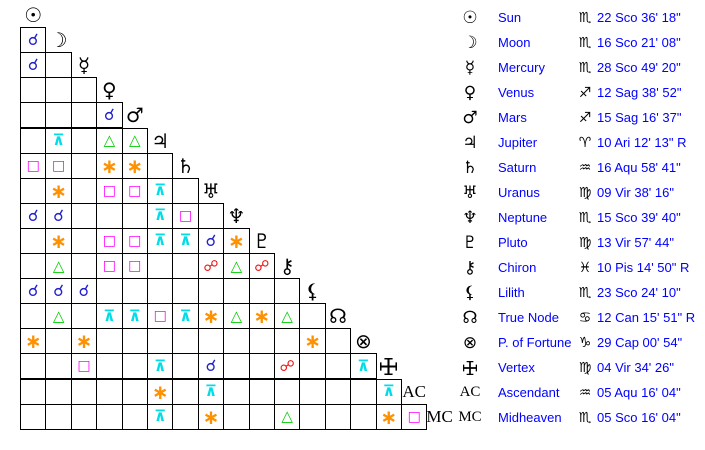 The height and width of the screenshot is (450, 705). What do you see at coordinates (470, 67) in the screenshot?
I see `mercury-legend-glyph: ☿` at bounding box center [470, 67].